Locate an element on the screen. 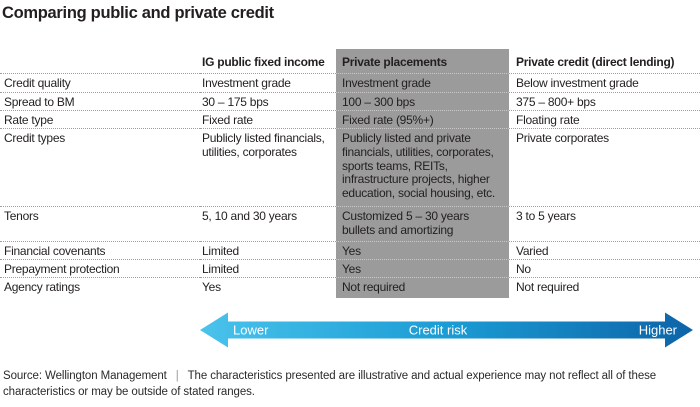  cell-value: Not required is located at coordinates (604, 287).